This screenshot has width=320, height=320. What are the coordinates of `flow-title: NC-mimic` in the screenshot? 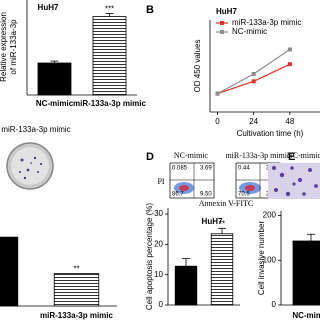 It's located at (191, 155).